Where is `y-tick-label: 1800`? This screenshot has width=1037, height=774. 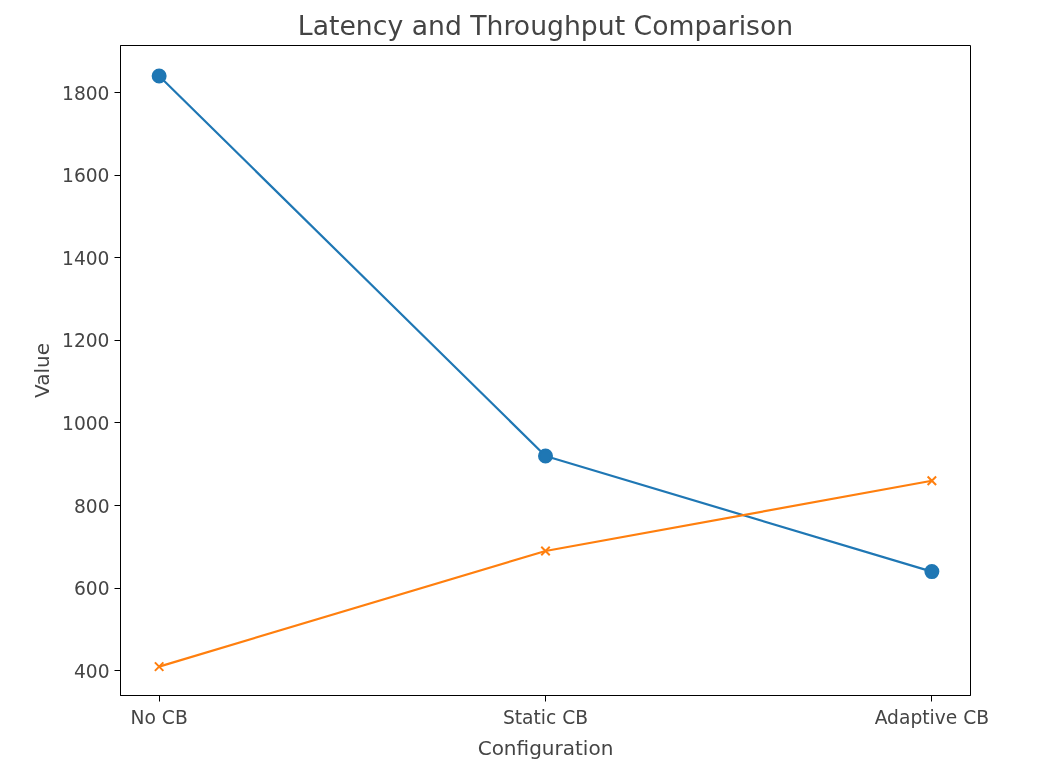 y-tick-label: 1800 is located at coordinates (86, 93).